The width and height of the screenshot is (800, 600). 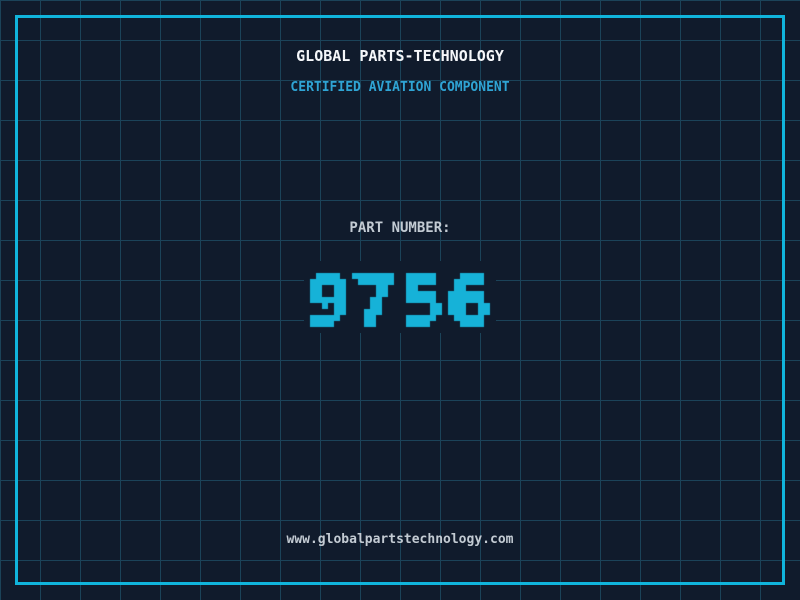 I want to click on part-number-display, so click(x=400, y=297).